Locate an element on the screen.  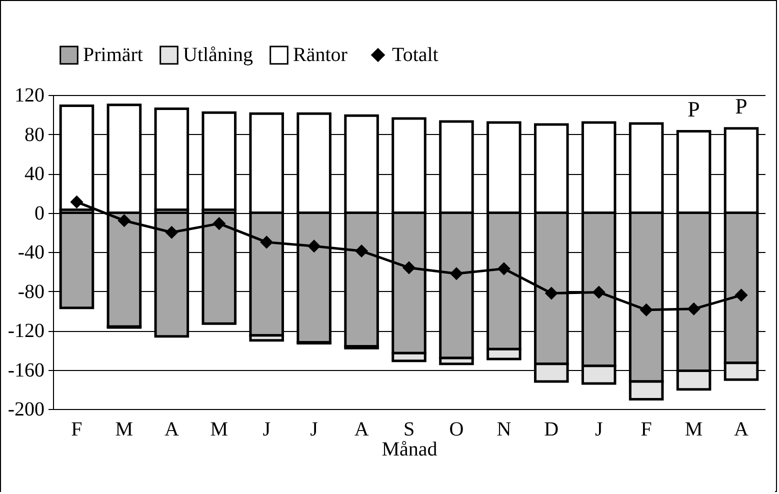
y-tick-label: -120 is located at coordinates (26, 331).